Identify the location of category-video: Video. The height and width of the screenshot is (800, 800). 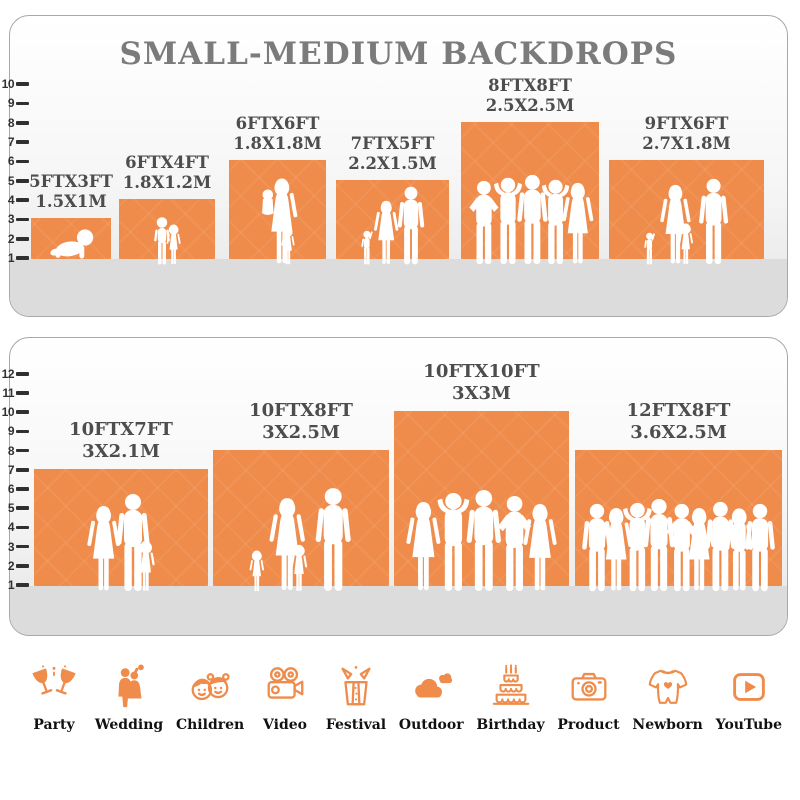
(285, 694).